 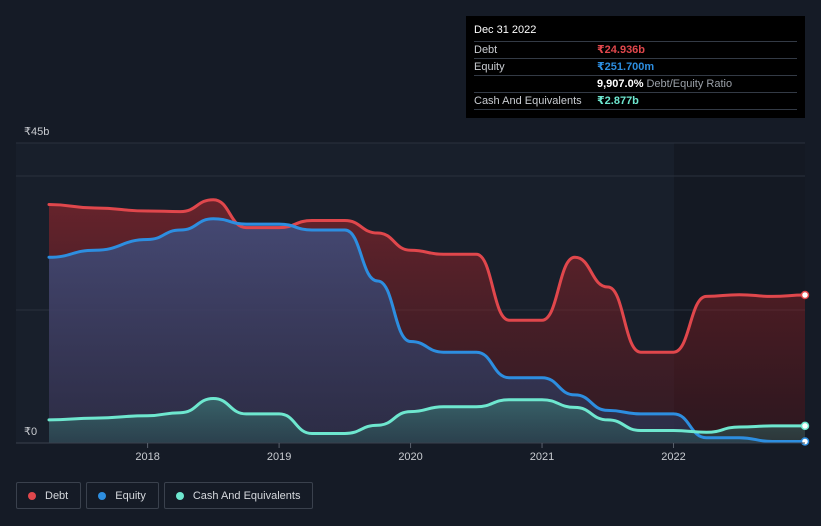 I want to click on tooltip-debt-value: ₹24.936b, so click(x=621, y=50).